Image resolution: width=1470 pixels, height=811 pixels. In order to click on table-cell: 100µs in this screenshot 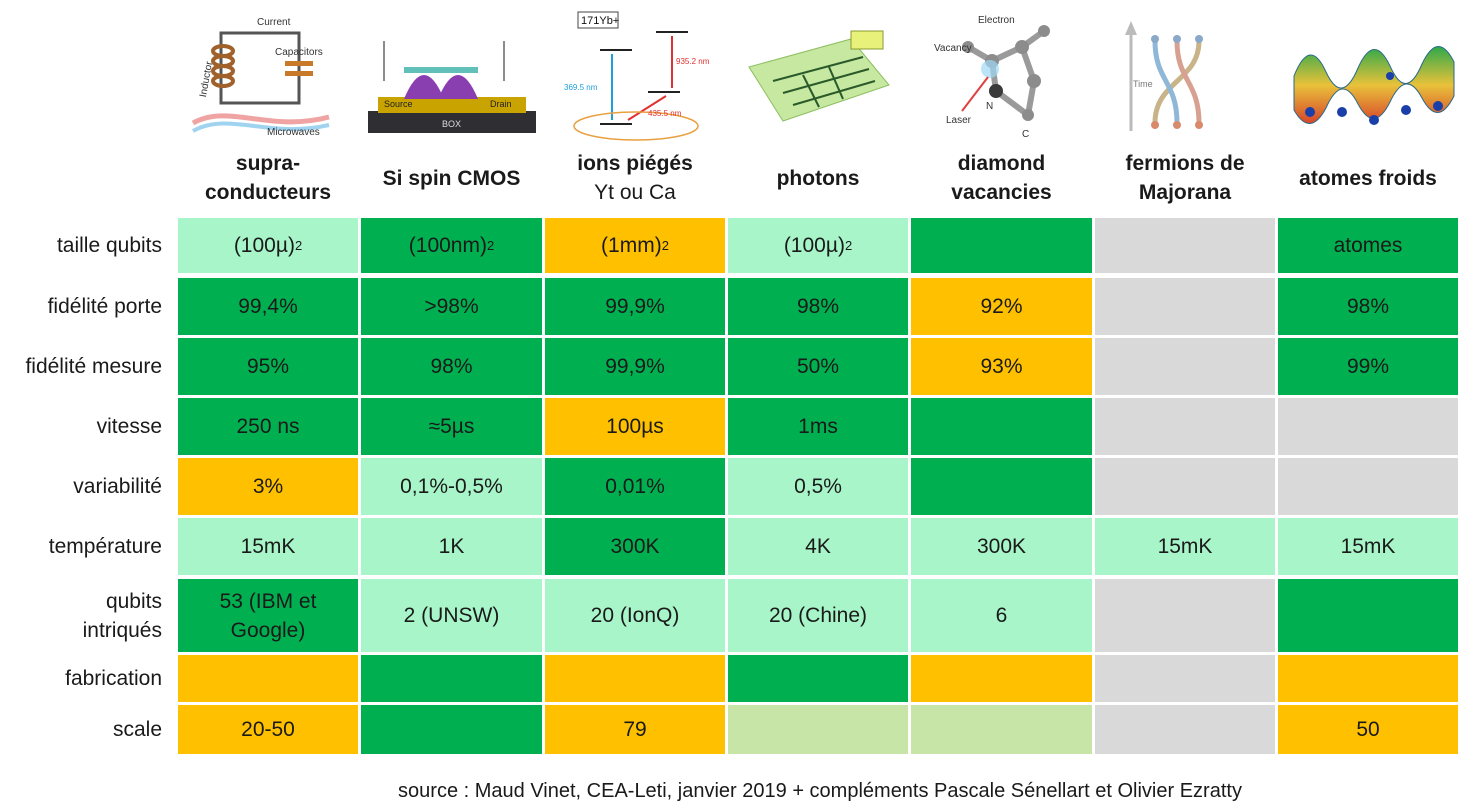, I will do `click(635, 426)`.